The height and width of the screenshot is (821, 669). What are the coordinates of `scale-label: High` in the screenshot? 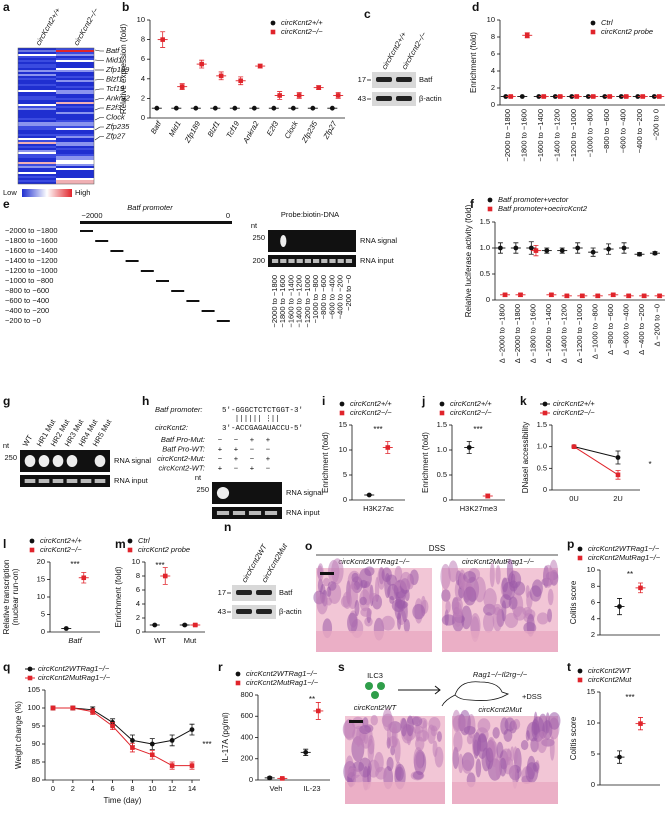 It's located at (82, 192).